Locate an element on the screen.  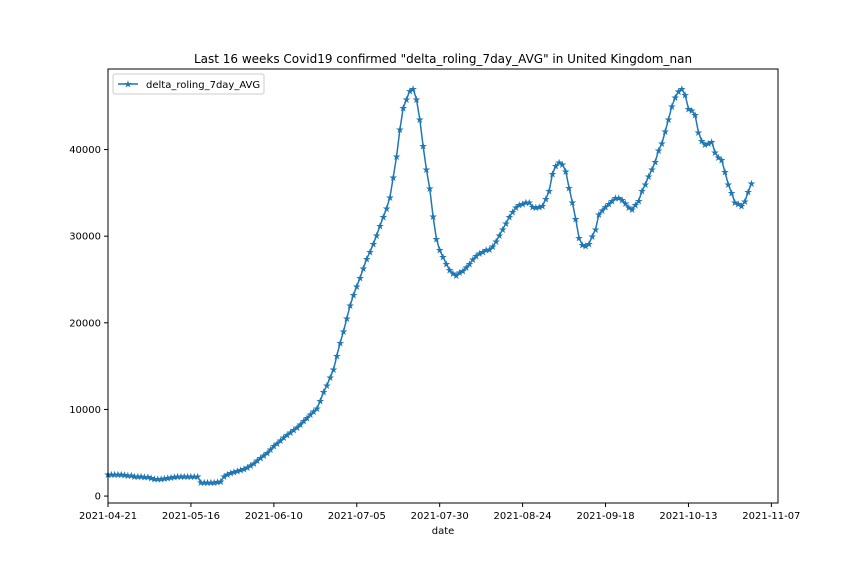
legend-box is located at coordinates (188, 84).